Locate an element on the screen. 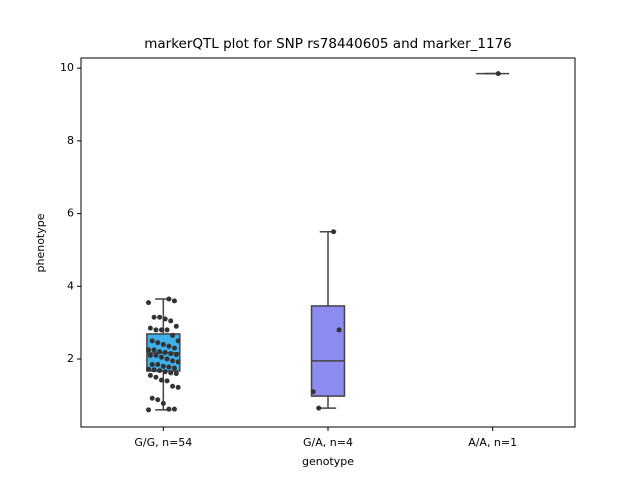 The height and width of the screenshot is (480, 640). y-tick-label: 4 is located at coordinates (70, 285).